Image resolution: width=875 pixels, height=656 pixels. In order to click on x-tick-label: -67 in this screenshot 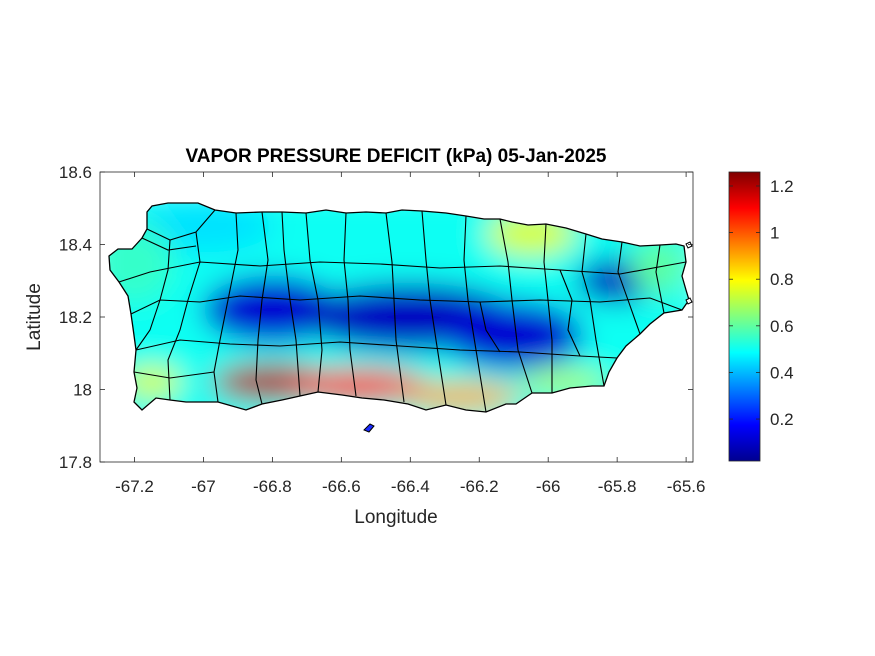, I will do `click(203, 486)`.